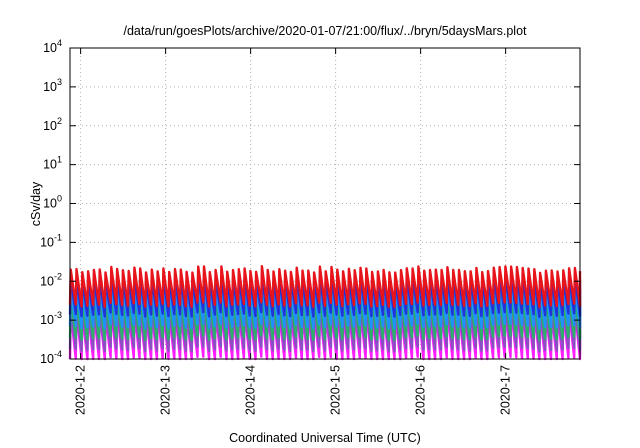 The image size is (640, 448). I want to click on series-line, so click(325, 287).